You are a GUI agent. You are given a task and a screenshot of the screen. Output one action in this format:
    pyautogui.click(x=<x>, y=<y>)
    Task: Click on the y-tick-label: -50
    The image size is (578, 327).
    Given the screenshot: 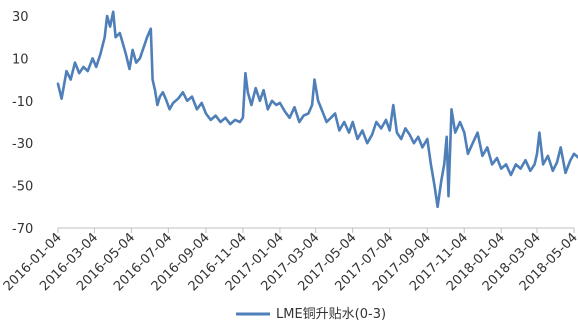 What is the action you would take?
    pyautogui.click(x=22, y=187)
    